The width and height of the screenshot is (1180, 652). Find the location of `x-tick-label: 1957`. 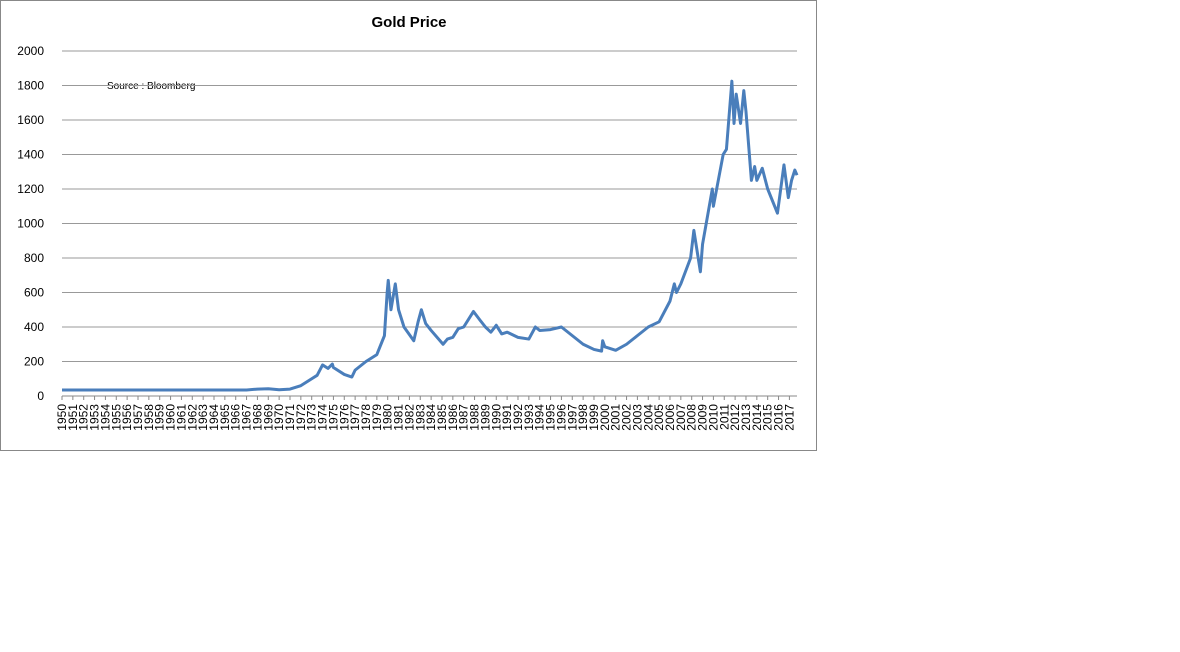

x-tick-label: 1957 is located at coordinates (138, 417).